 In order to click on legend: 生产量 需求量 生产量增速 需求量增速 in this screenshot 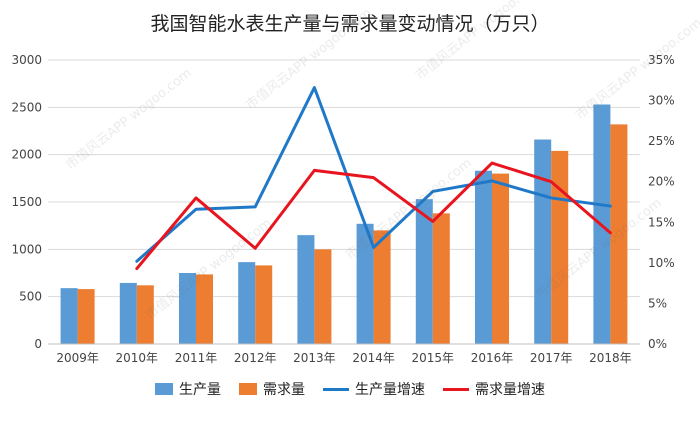, I will do `click(350, 389)`.